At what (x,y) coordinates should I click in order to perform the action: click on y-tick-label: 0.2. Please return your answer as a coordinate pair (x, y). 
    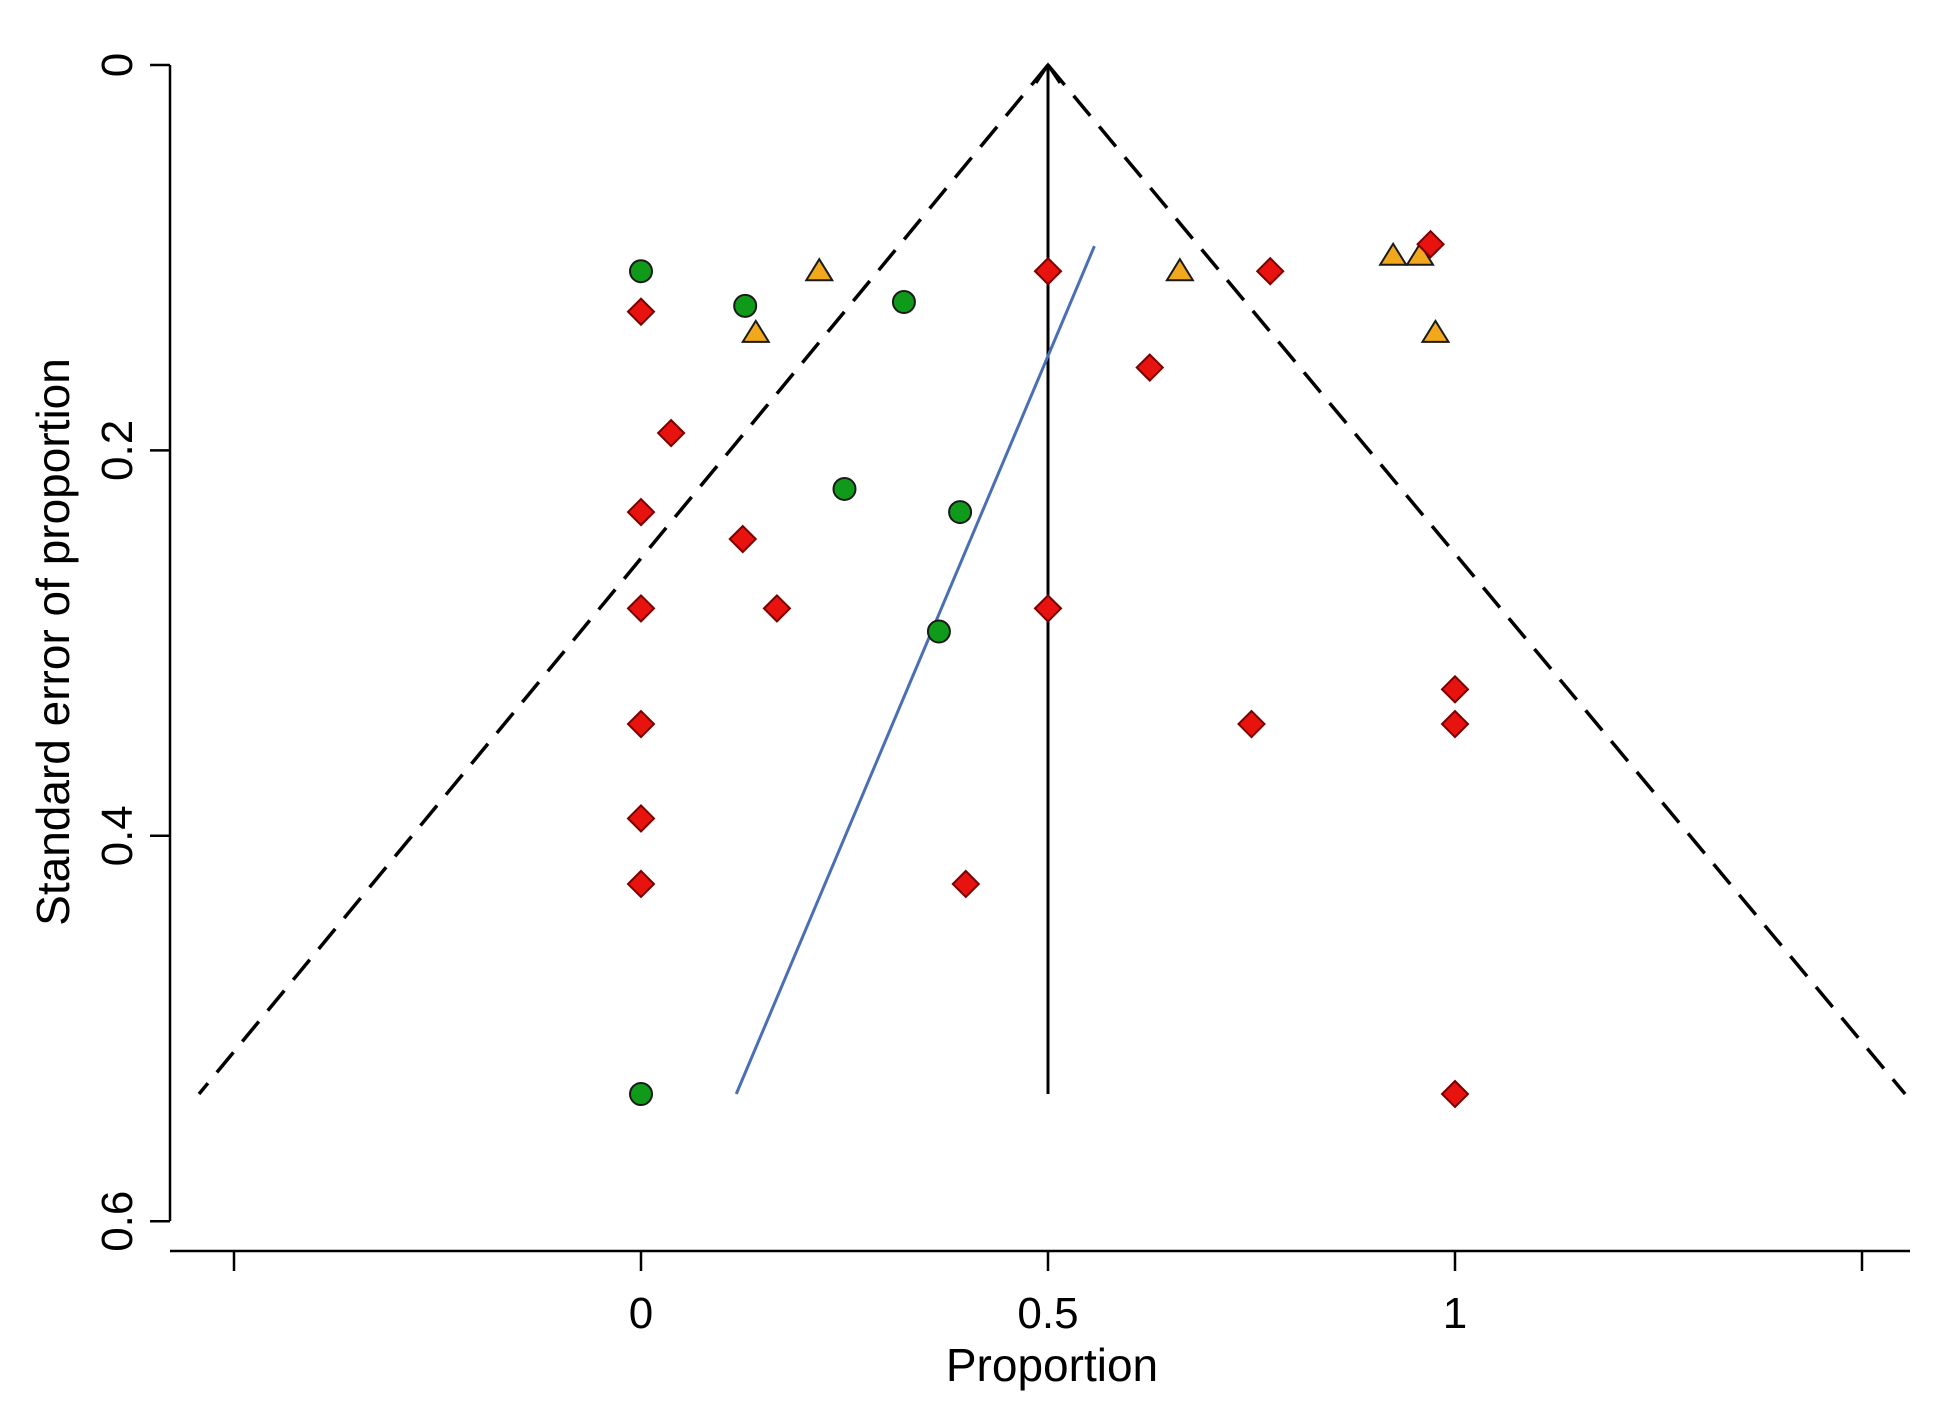
    Looking at the image, I should click on (117, 450).